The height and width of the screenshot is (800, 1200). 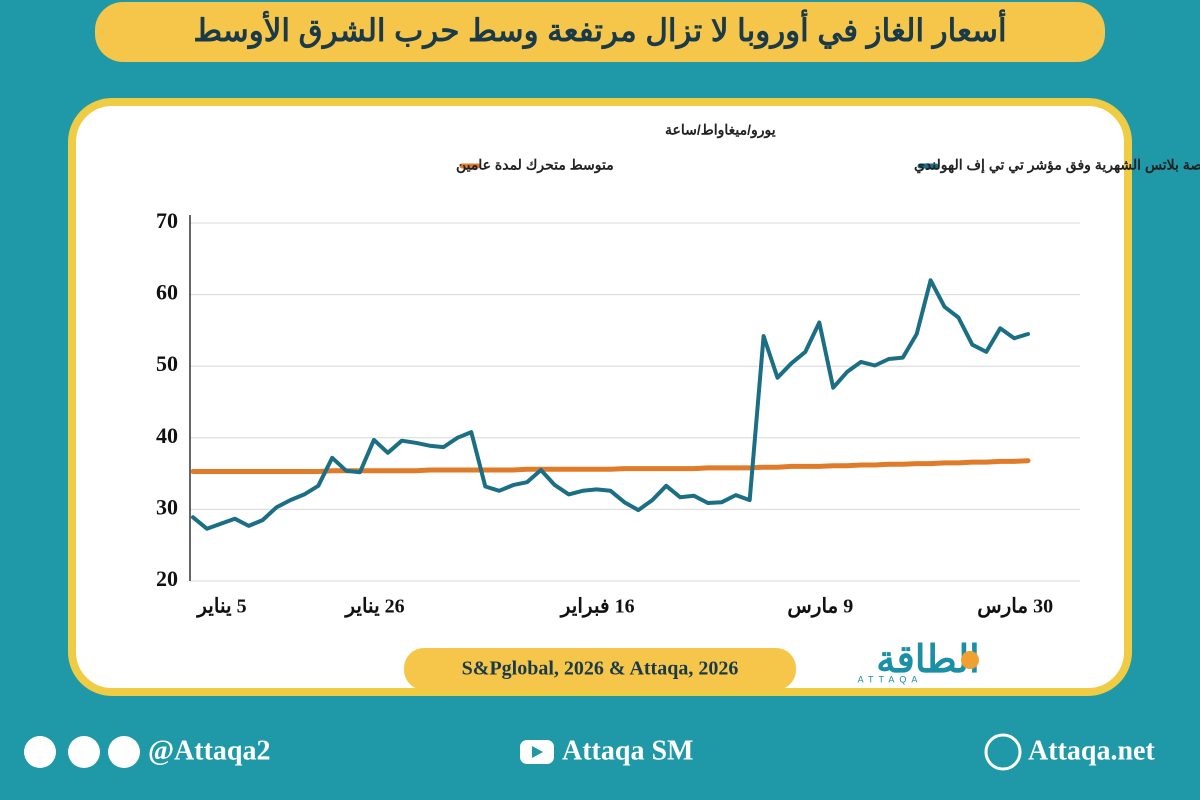 What do you see at coordinates (1003, 752) in the screenshot?
I see `icon-globe` at bounding box center [1003, 752].